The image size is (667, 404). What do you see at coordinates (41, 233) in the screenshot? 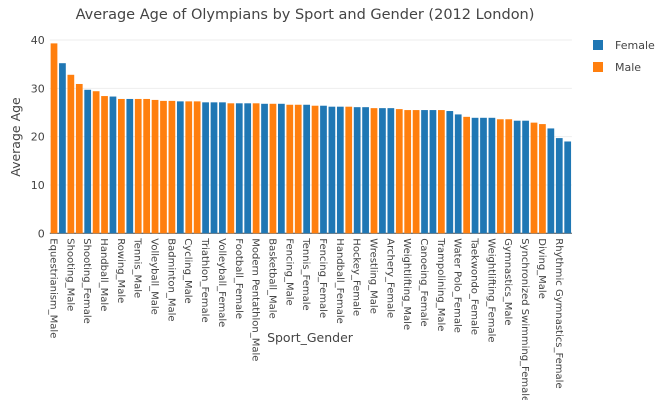
I see `y-tick-label: 0` at bounding box center [41, 233].